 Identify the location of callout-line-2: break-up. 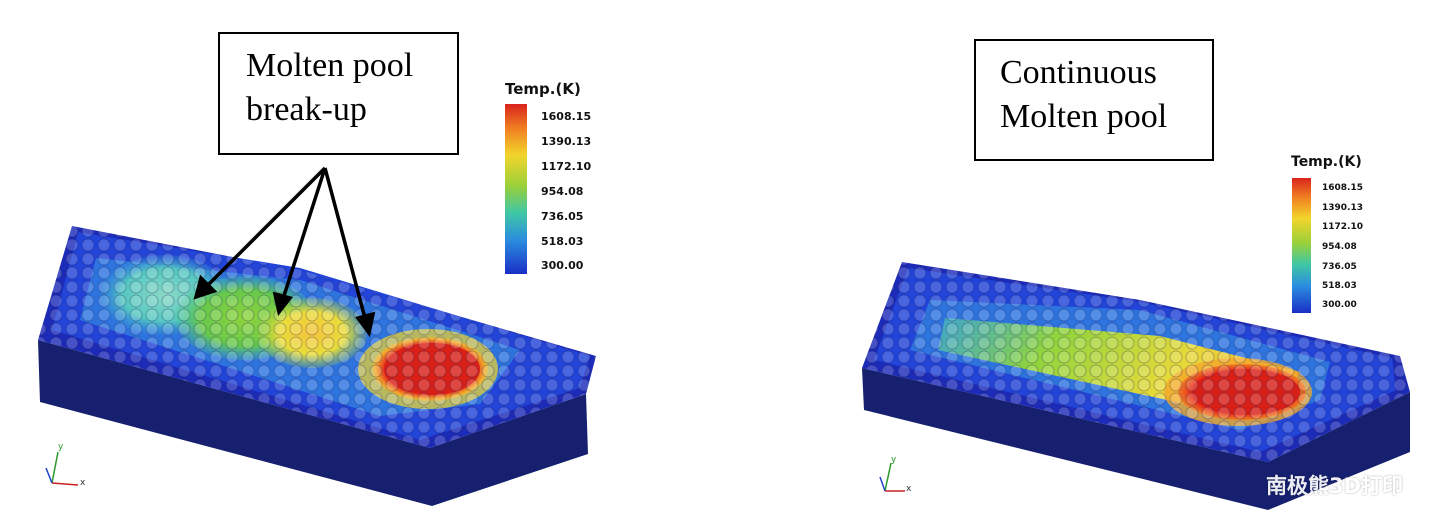
(306, 109).